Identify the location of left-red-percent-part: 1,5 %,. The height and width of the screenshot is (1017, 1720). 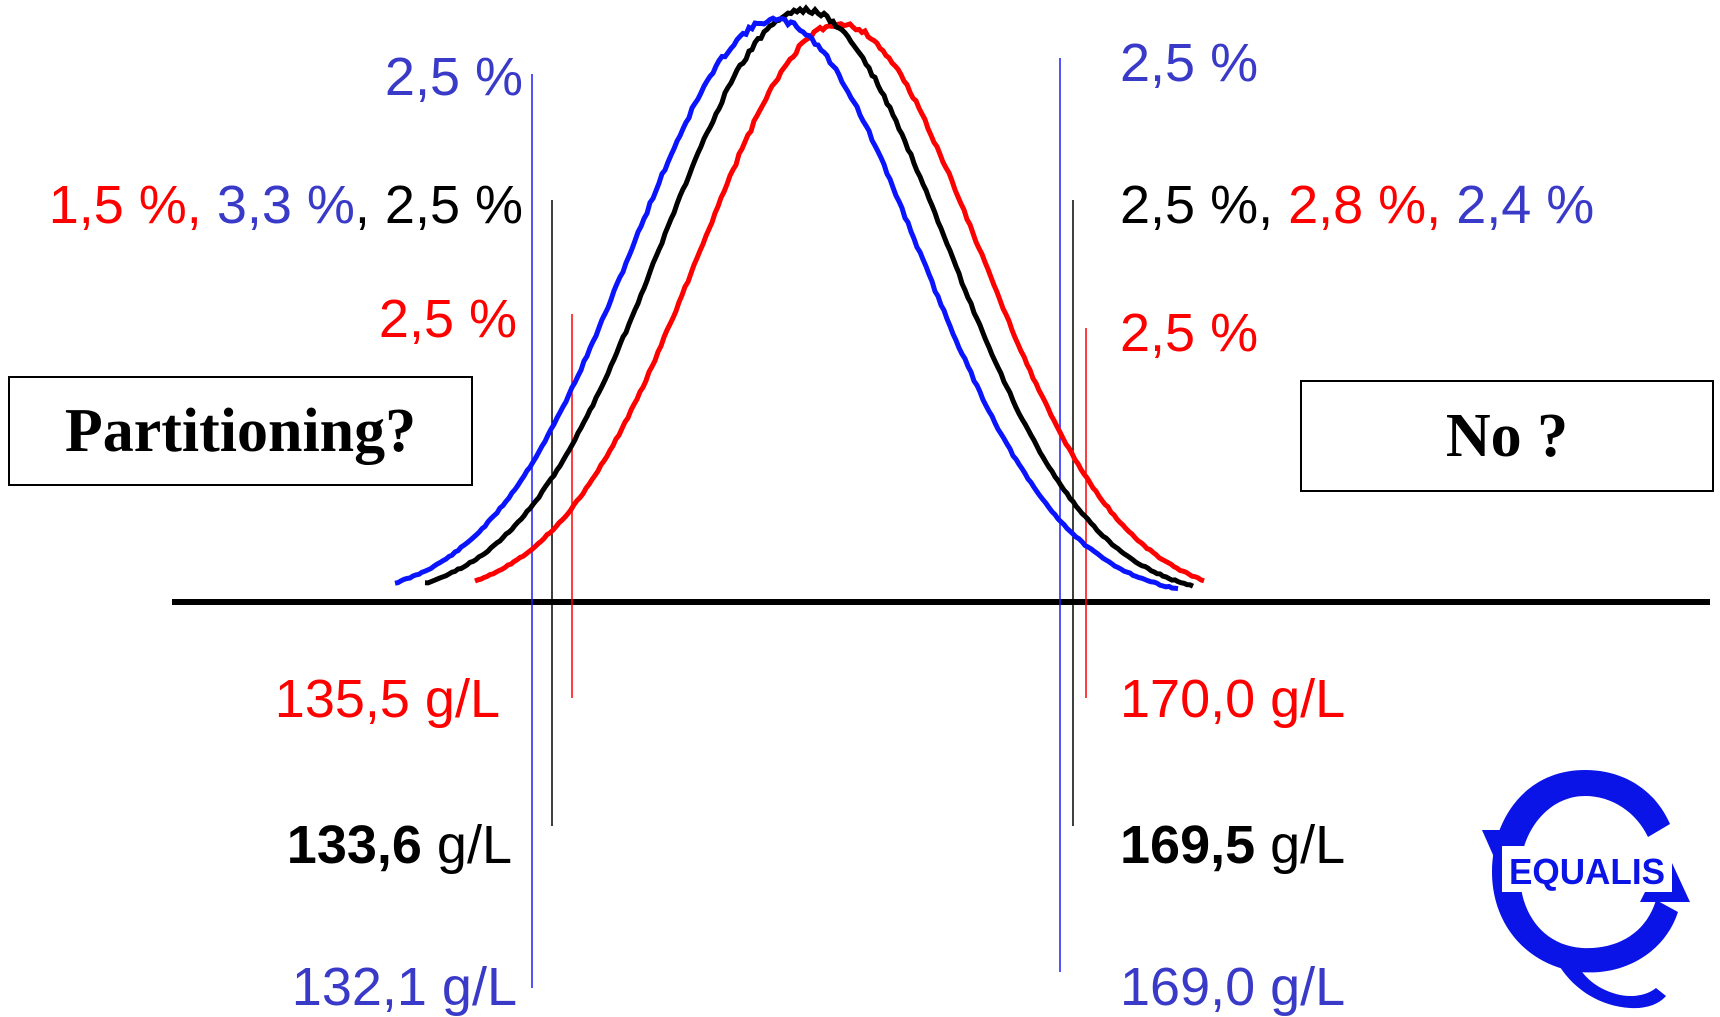
(125, 205).